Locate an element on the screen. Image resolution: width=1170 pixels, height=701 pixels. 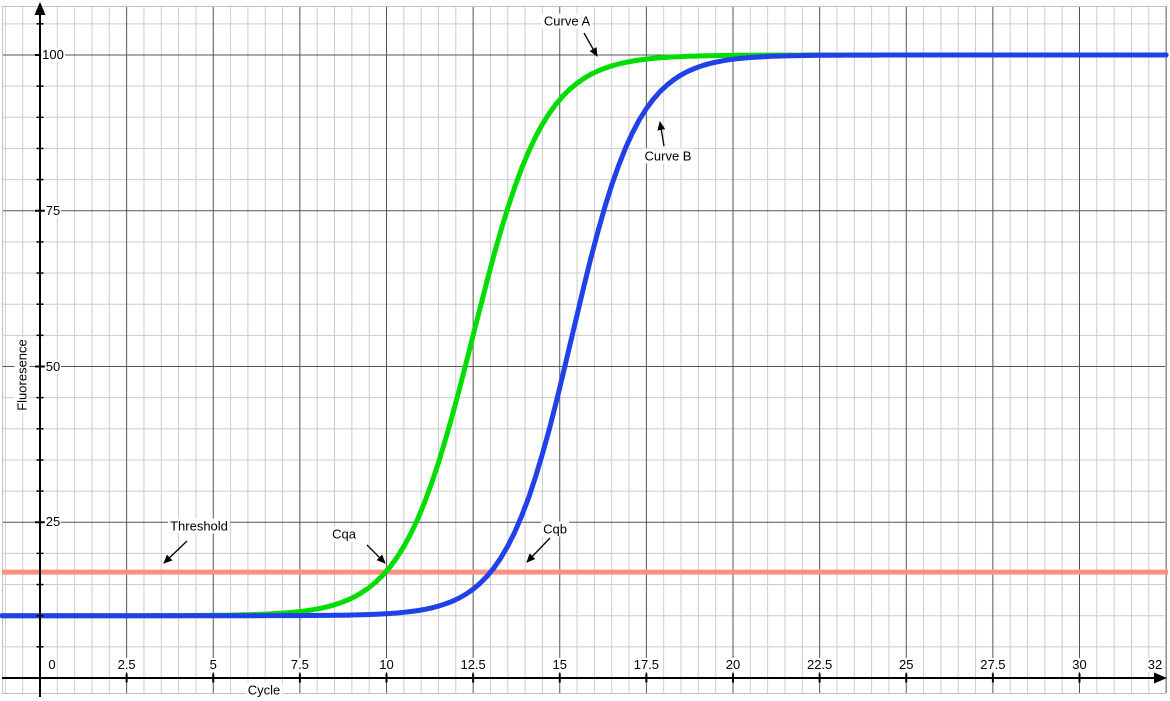
y-tick-label: 25 is located at coordinates (53, 522).